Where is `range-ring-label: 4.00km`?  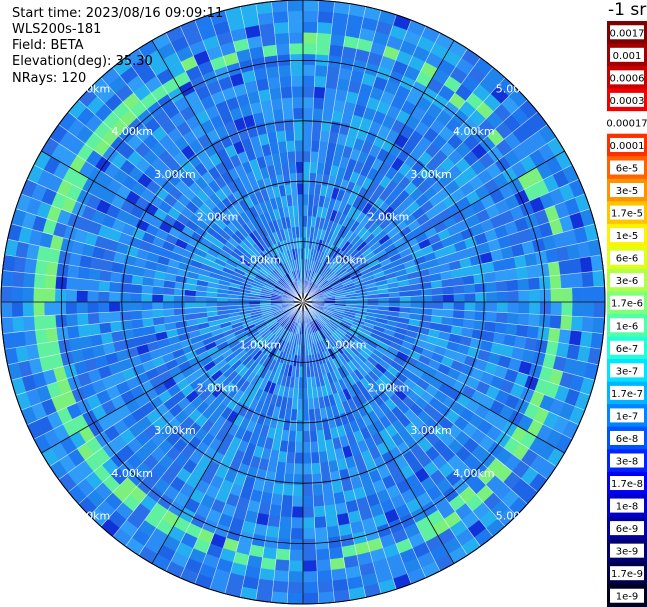
range-ring-label: 4.00km is located at coordinates (474, 473).